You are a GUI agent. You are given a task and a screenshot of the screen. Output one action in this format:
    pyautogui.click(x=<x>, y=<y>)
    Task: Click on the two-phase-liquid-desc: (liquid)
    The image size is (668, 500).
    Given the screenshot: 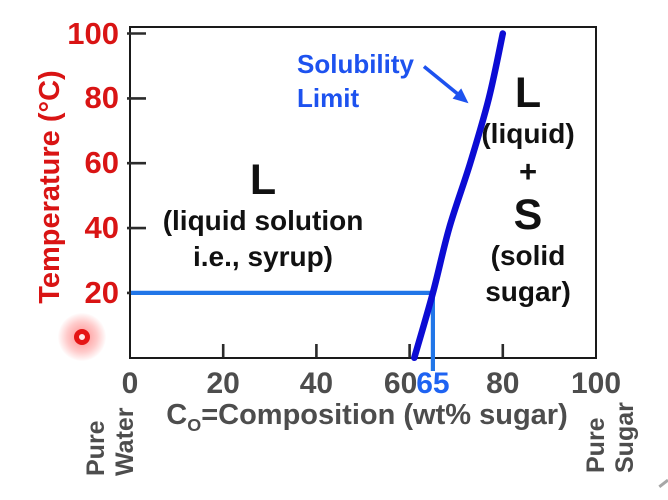 What is the action you would take?
    pyautogui.click(x=528, y=133)
    